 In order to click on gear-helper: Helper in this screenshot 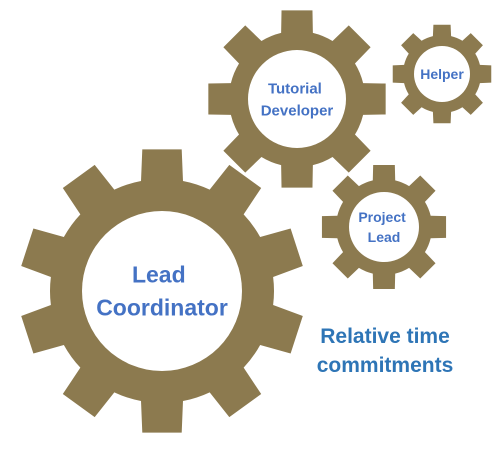, I will do `click(442, 74)`.